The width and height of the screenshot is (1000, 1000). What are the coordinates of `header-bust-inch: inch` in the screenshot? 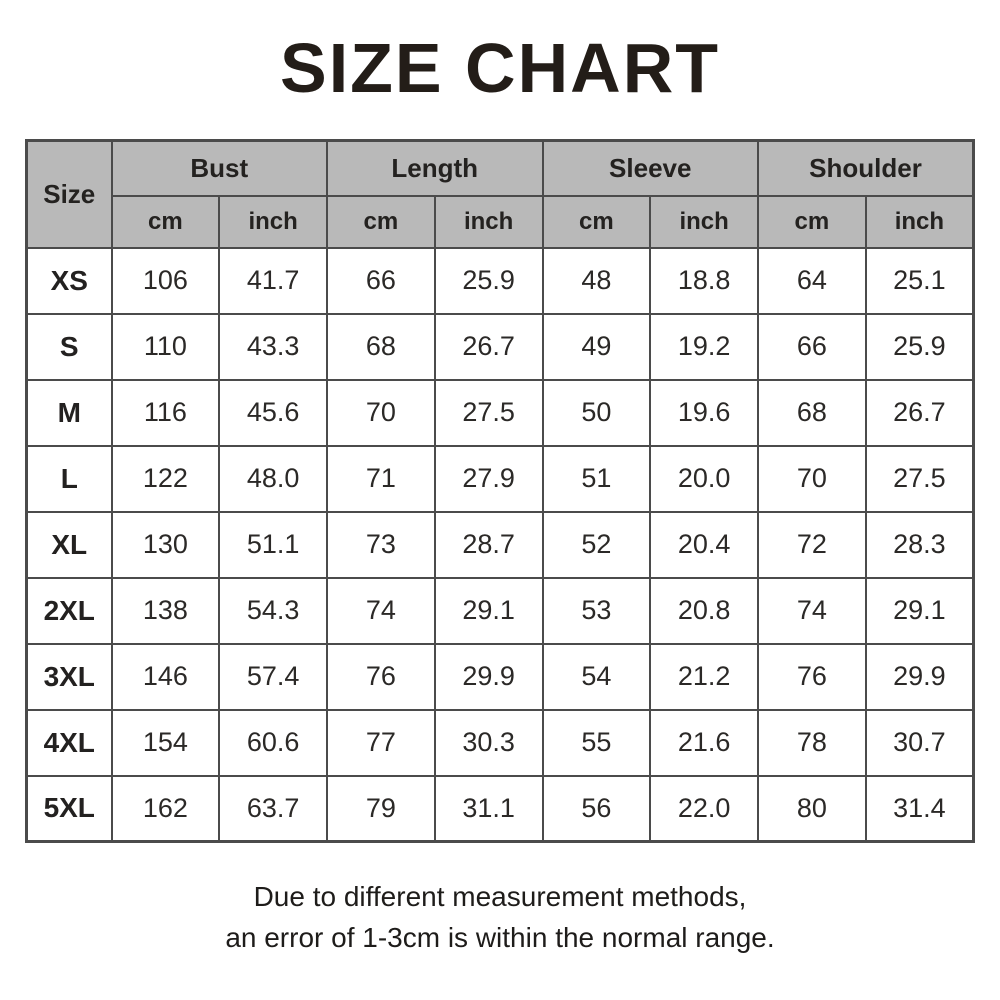 It's located at (273, 221).